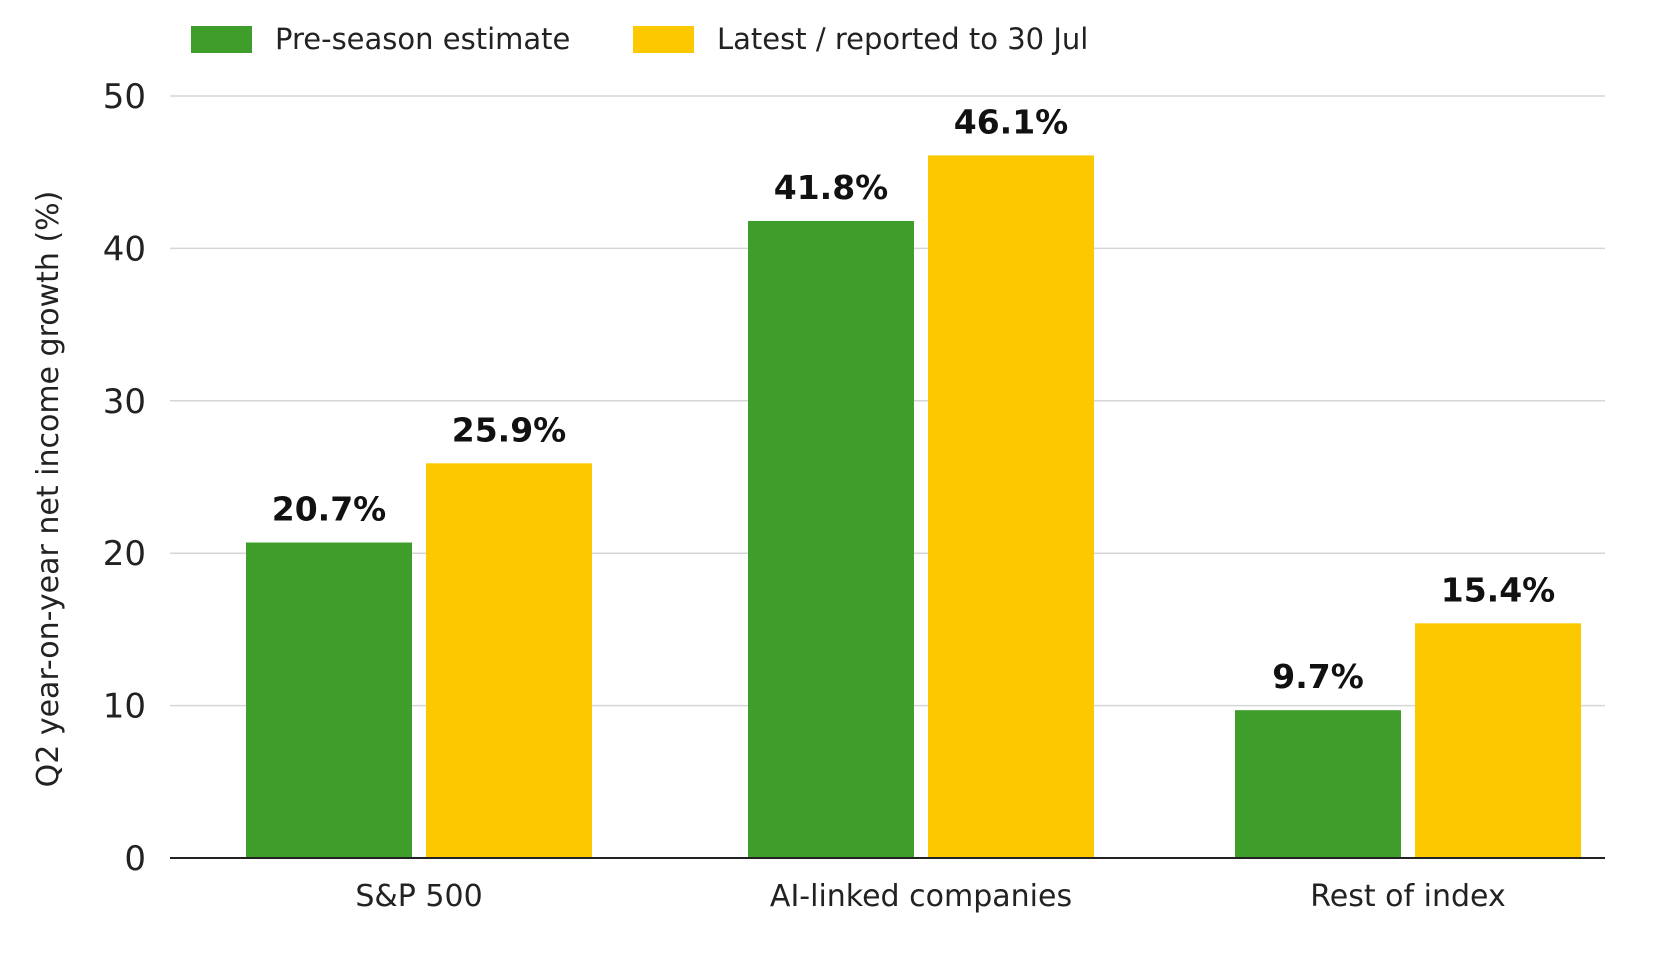 The width and height of the screenshot is (1655, 954). I want to click on x-axis-categories: S&P 500 AI-linked companies Rest of index, so click(930, 896).